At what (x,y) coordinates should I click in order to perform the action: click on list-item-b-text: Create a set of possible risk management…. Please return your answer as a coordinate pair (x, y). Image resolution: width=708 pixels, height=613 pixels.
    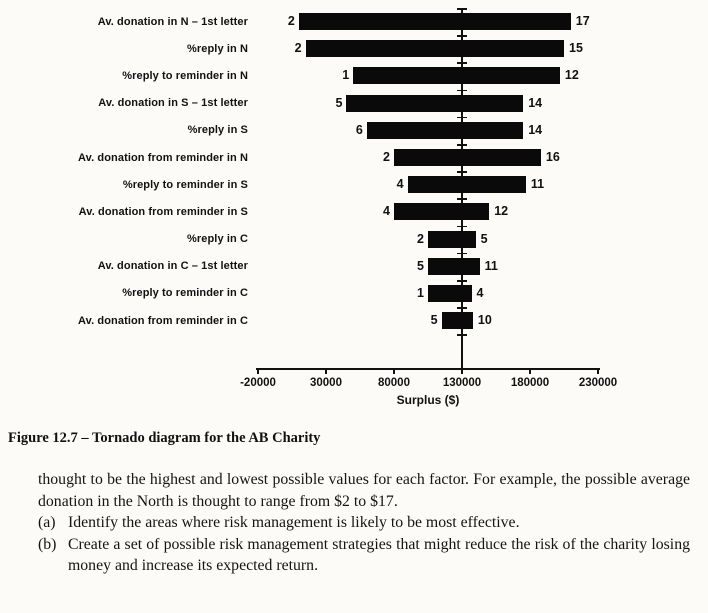
    Looking at the image, I should click on (379, 555).